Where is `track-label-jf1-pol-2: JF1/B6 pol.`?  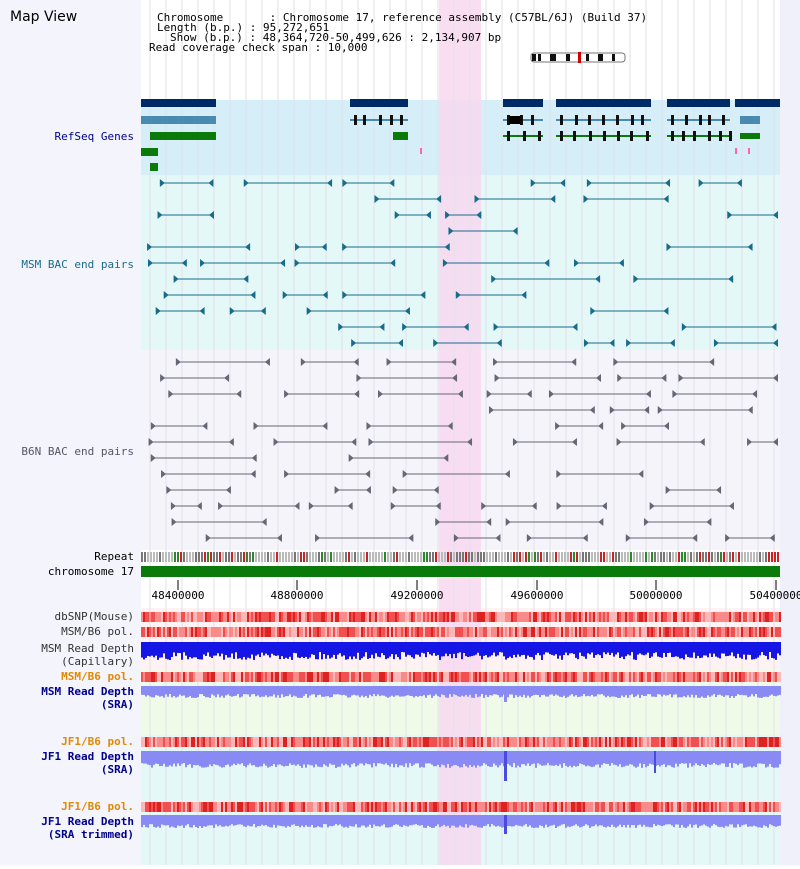 track-label-jf1-pol-2: JF1/B6 pol. is located at coordinates (97, 806).